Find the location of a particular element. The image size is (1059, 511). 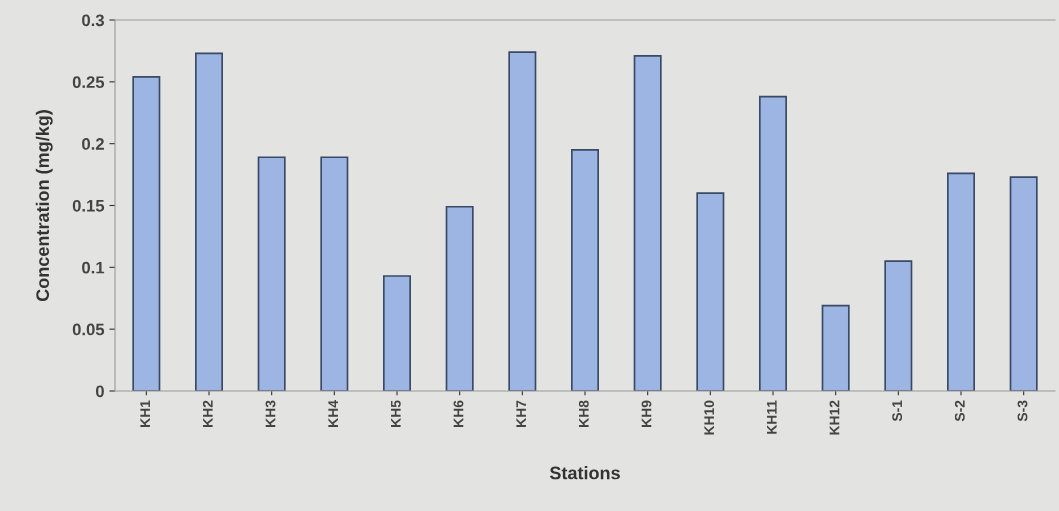

y-axis-title: Concentration (mg/kg) is located at coordinates (44, 206).